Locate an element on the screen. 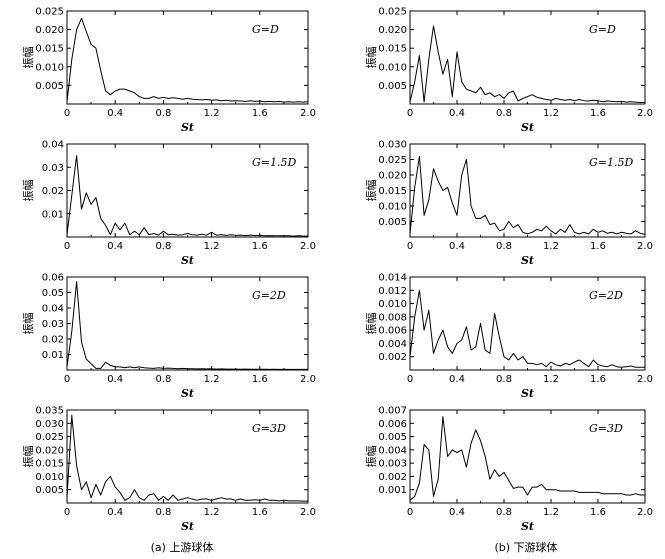 The width and height of the screenshot is (665, 559). y-tick-label: 0.008 is located at coordinates (392, 317).